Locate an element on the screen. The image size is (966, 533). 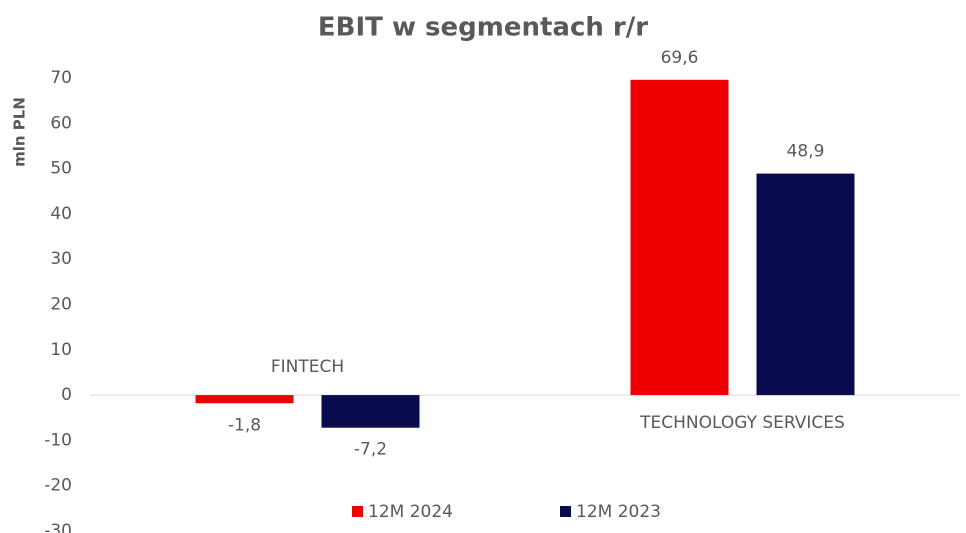
y-tick-label: 50 is located at coordinates (61, 169).